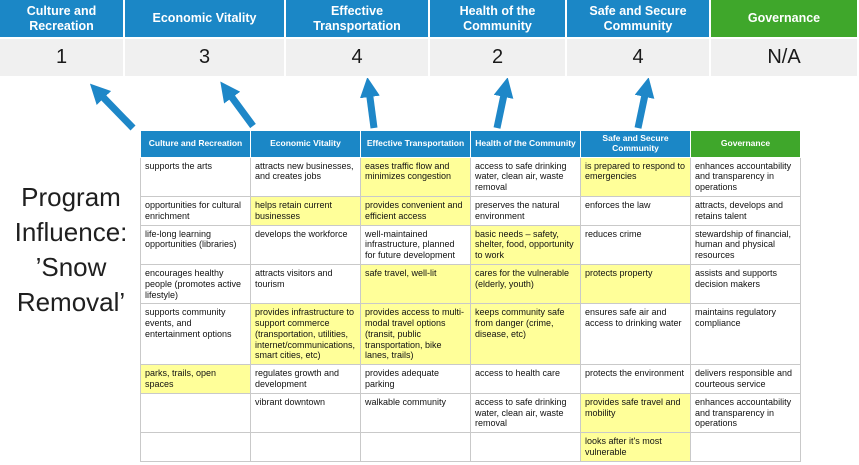 The image size is (859, 465). I want to click on matrix-row: looks after it's most vulnerable, so click(470, 447).